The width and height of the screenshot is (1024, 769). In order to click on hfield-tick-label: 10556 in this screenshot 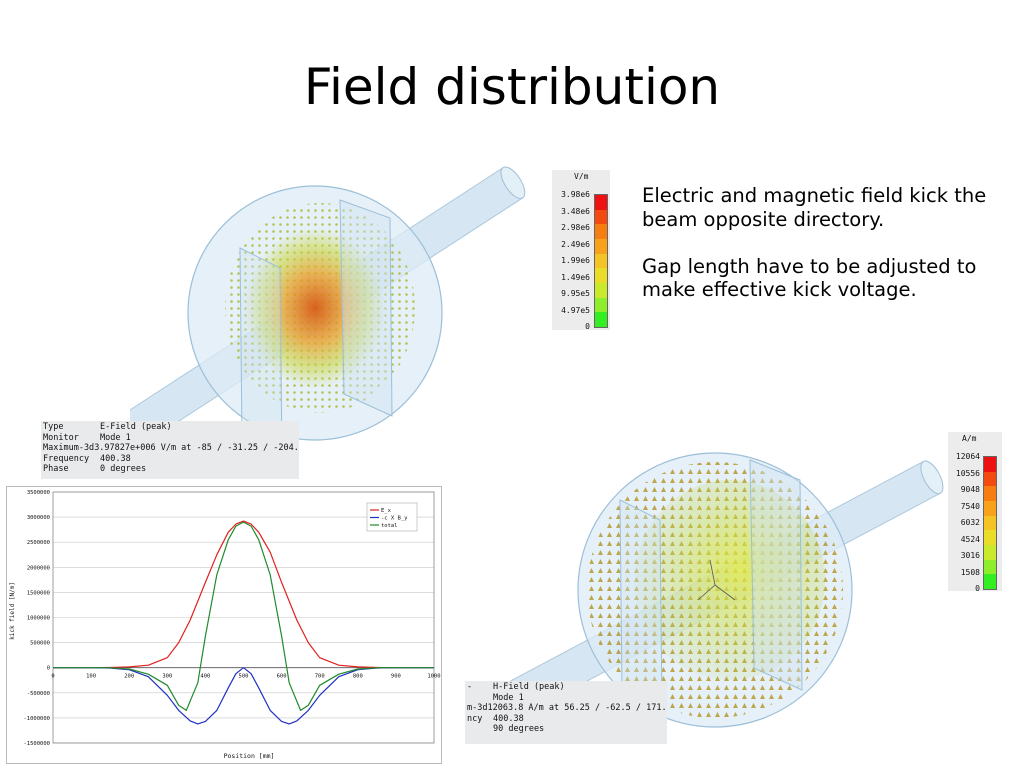, I will do `click(967, 473)`.